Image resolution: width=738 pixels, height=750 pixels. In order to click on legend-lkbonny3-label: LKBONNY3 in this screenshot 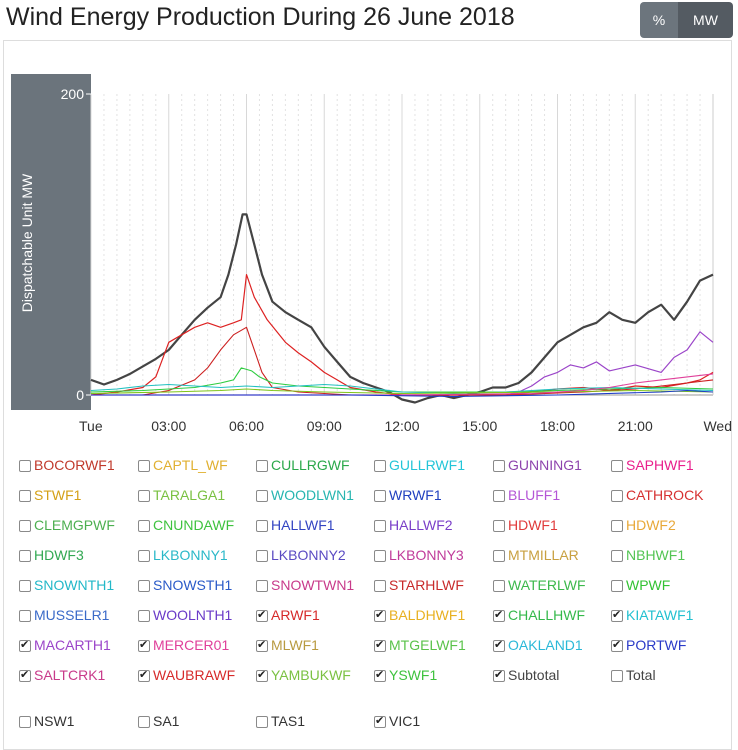, I will do `click(426, 555)`.